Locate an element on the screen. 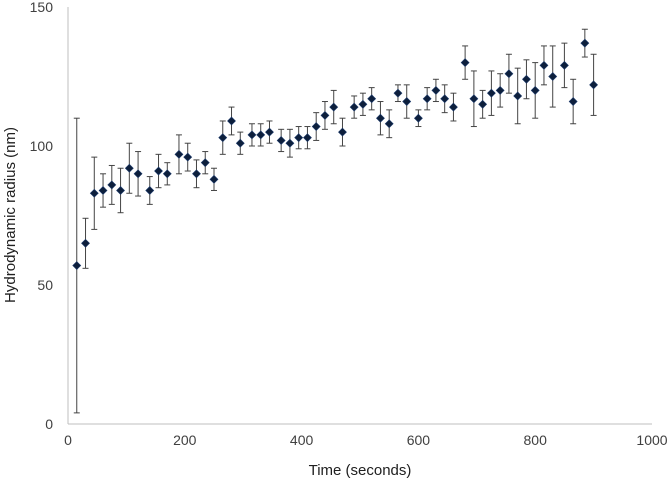  x-tick-label: 1000 is located at coordinates (651, 440).